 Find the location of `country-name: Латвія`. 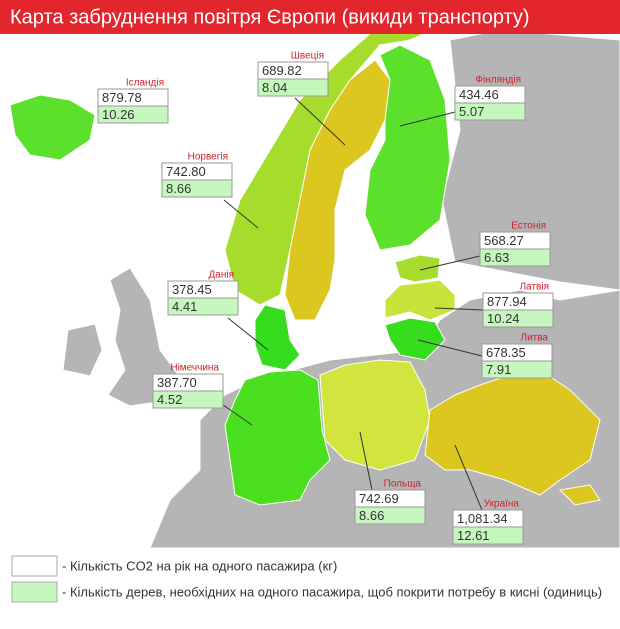

country-name: Латвія is located at coordinates (534, 287).